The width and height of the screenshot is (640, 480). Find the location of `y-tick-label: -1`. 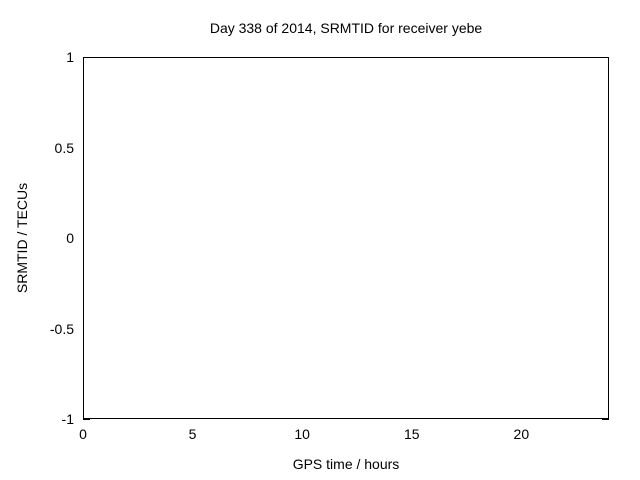

y-tick-label: -1 is located at coordinates (67, 419).